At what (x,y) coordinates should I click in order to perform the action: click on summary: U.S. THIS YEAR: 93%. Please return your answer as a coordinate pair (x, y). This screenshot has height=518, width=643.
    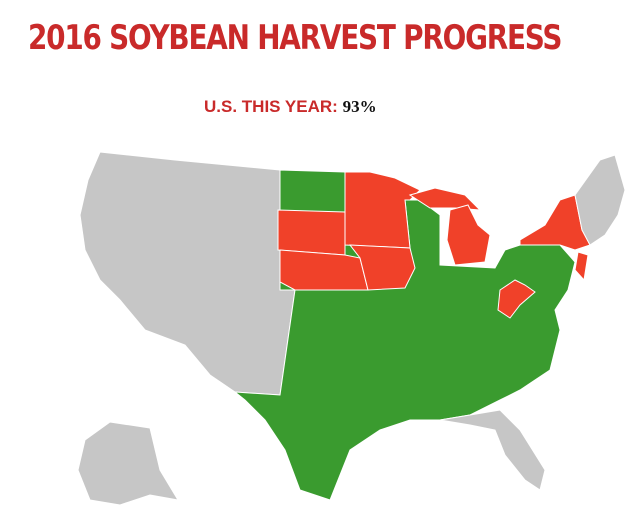
    Looking at the image, I should click on (290, 107).